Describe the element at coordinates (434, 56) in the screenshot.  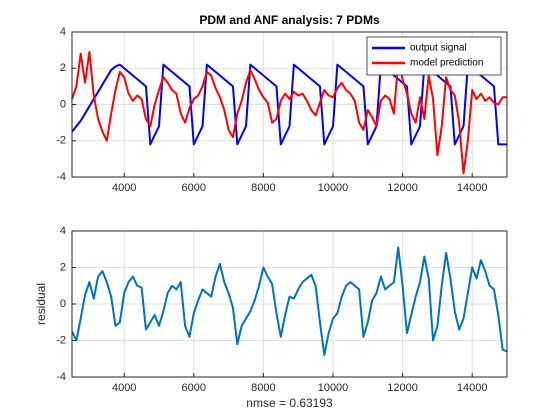
I see `legend-box` at that location.